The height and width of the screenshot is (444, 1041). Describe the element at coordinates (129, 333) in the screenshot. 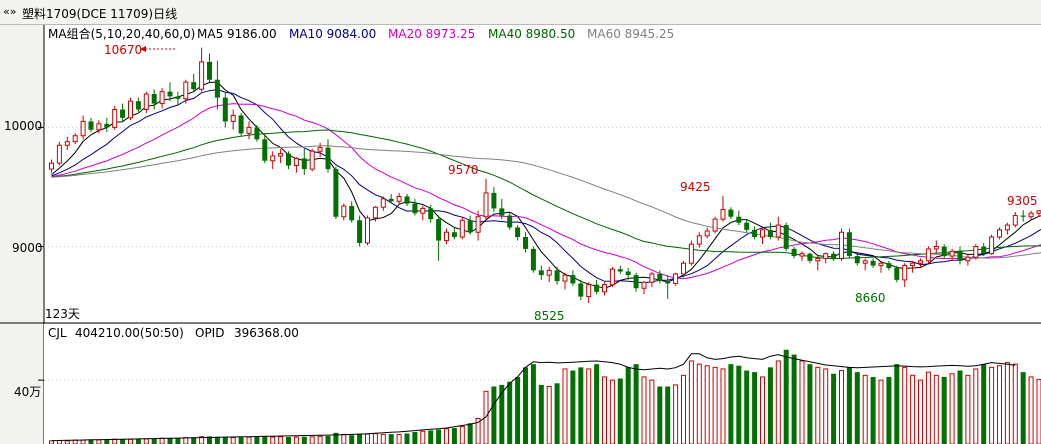

I see `cjl-value: 404210.00(50:50)` at that location.